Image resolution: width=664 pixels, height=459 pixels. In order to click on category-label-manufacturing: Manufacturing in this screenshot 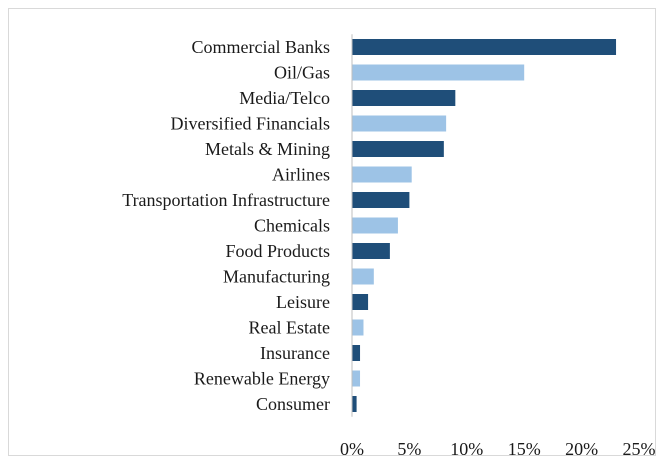, I will do `click(276, 277)`.